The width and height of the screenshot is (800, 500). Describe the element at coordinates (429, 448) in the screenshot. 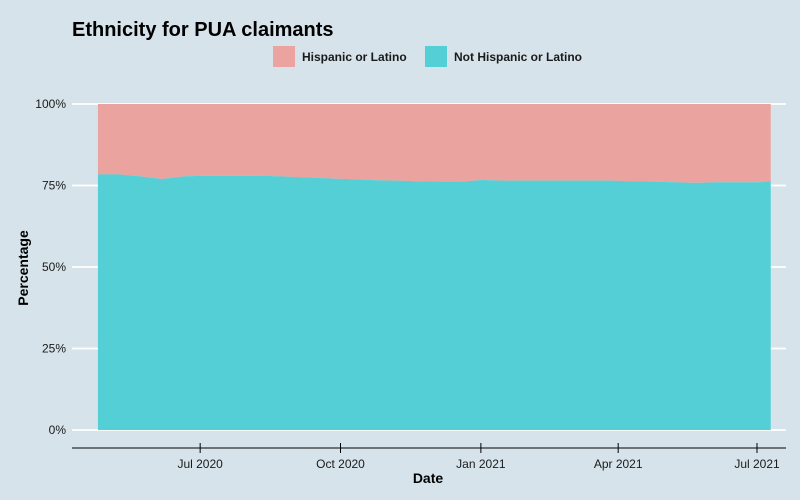

I see `axes` at that location.